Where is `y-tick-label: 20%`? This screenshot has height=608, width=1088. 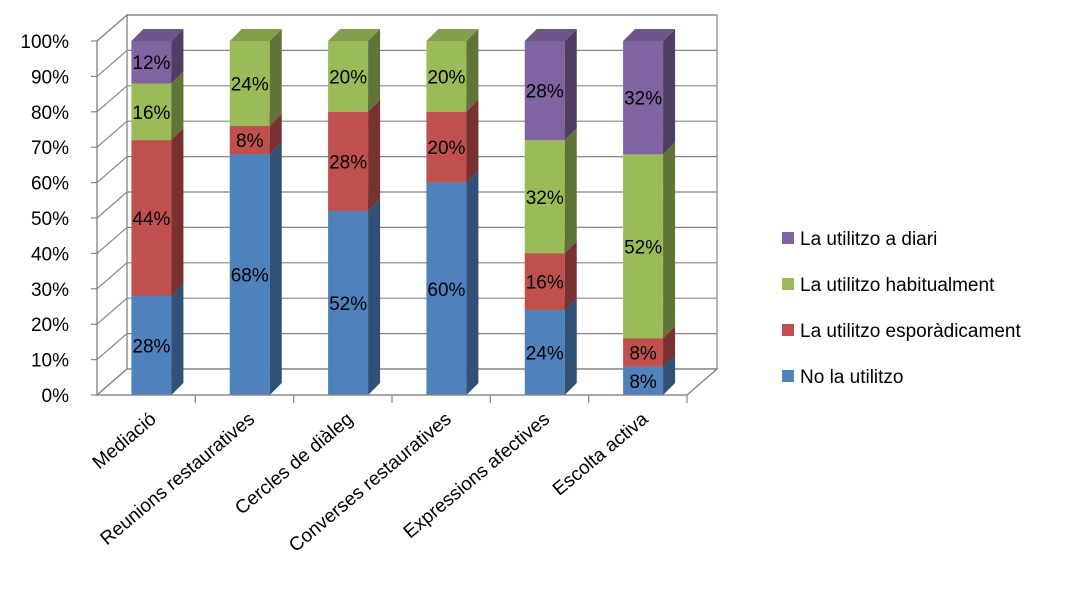 y-tick-label: 20% is located at coordinates (50, 325).